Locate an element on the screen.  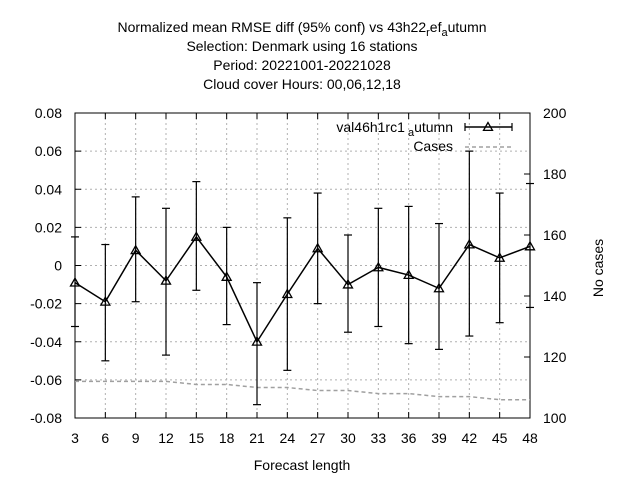
x-tick-label: 30 is located at coordinates (348, 438).